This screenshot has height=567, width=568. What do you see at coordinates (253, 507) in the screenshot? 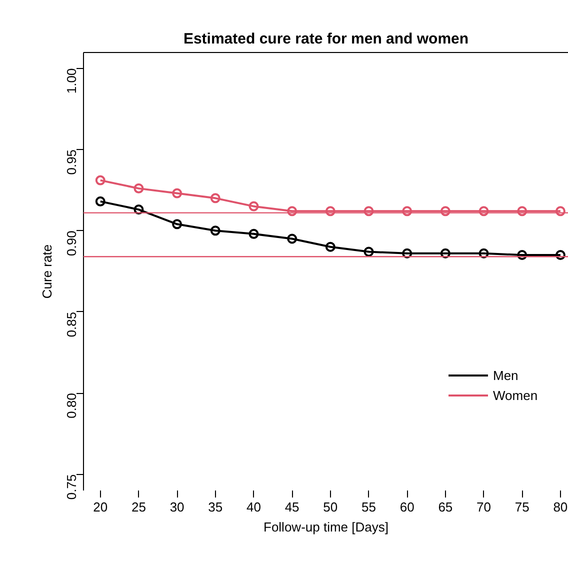
I see `x-tick-label: 40` at bounding box center [253, 507].